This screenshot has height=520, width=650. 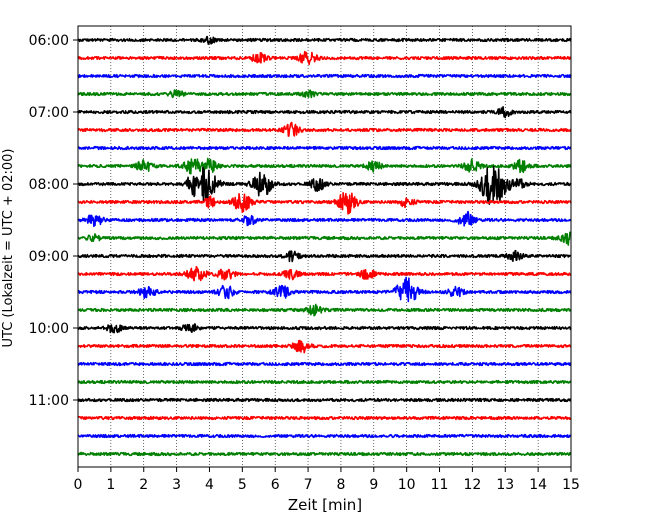 I want to click on x-tick-label: 15, so click(x=571, y=485).